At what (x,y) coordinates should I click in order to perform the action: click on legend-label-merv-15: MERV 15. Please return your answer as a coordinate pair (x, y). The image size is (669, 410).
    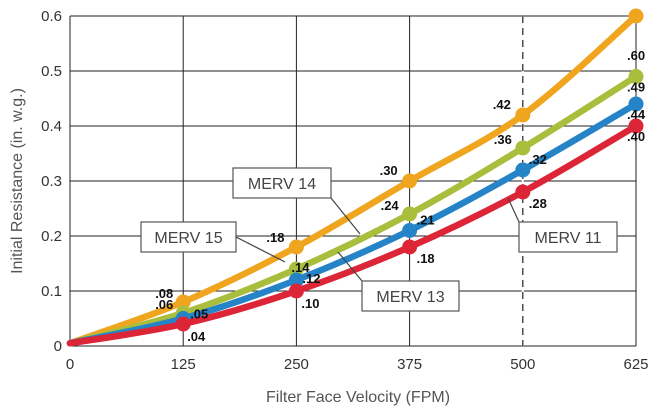
    Looking at the image, I should click on (188, 238).